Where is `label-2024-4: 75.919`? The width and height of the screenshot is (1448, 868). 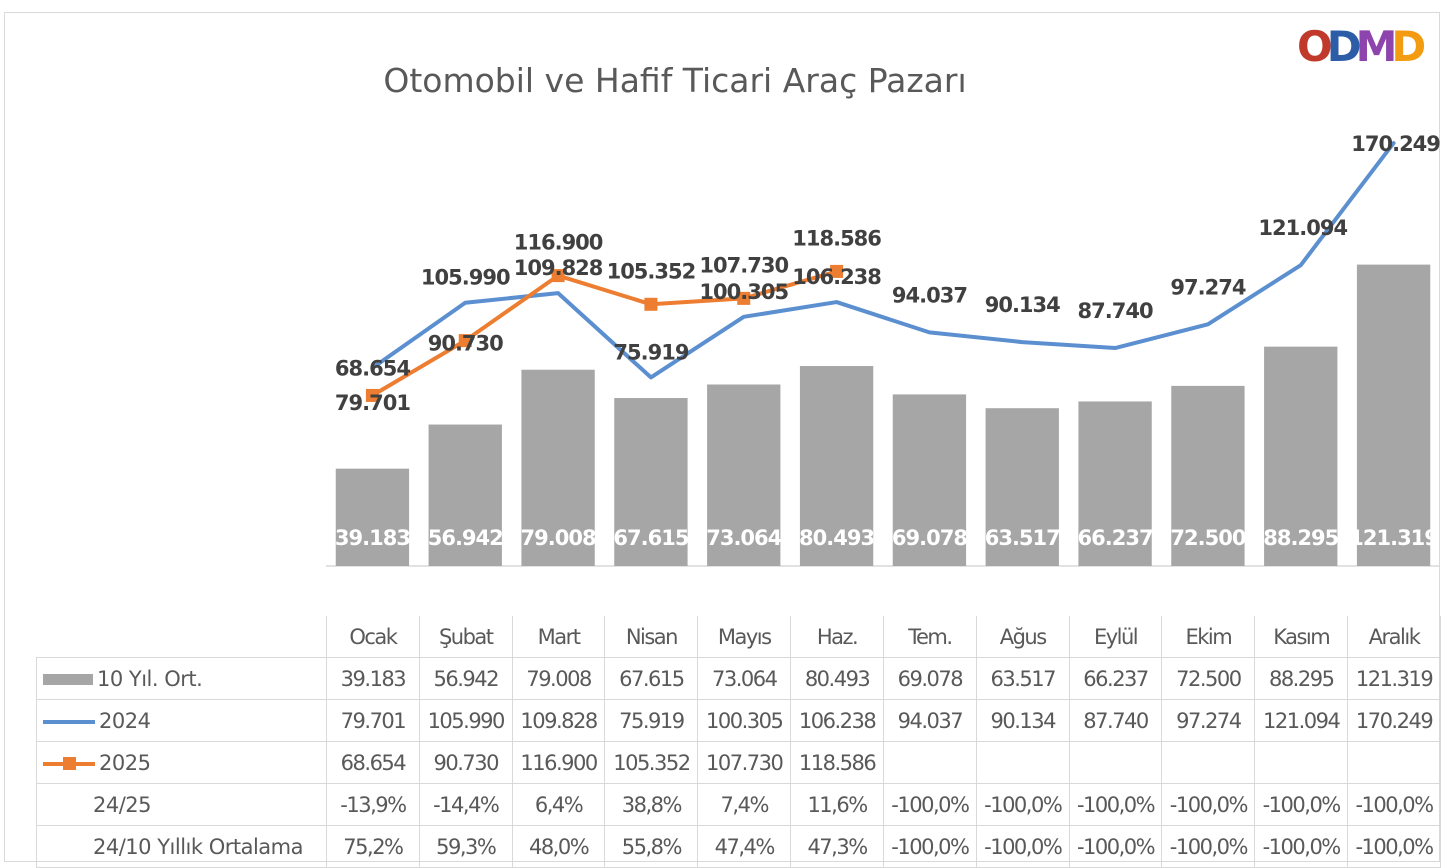 label-2024-4: 75.919 is located at coordinates (650, 352).